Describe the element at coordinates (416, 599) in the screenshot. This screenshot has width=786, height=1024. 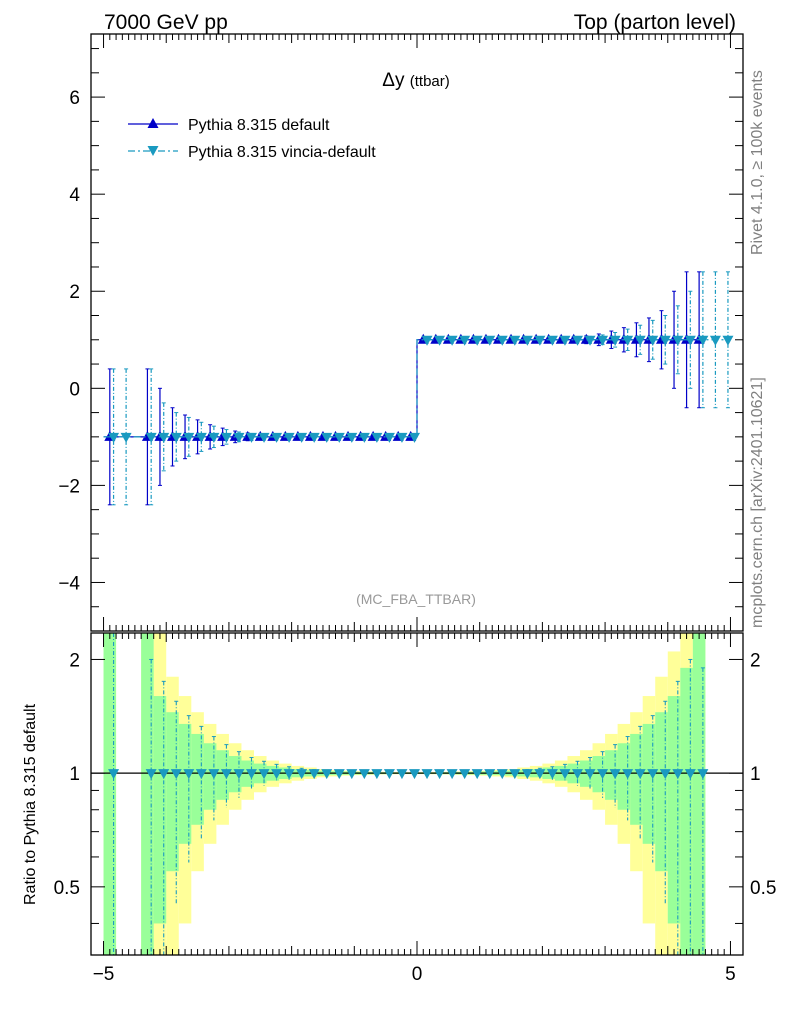
I see `watermark: (MC_FBA_TTBAR)` at that location.